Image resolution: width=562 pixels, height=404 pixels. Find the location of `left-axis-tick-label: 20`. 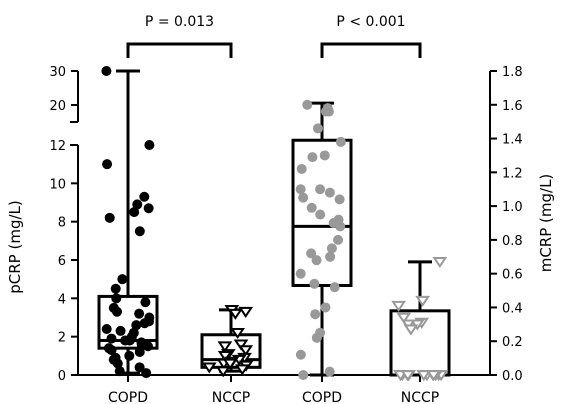

left-axis-tick-label: 20 is located at coordinates (57, 106).